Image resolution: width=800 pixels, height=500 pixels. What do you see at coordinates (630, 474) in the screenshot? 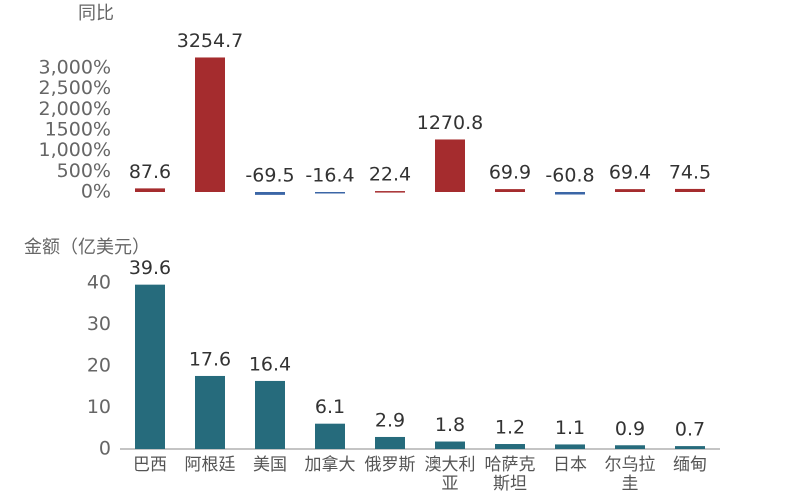
I see `x-tick-label: 尔乌拉圭` at bounding box center [630, 474].